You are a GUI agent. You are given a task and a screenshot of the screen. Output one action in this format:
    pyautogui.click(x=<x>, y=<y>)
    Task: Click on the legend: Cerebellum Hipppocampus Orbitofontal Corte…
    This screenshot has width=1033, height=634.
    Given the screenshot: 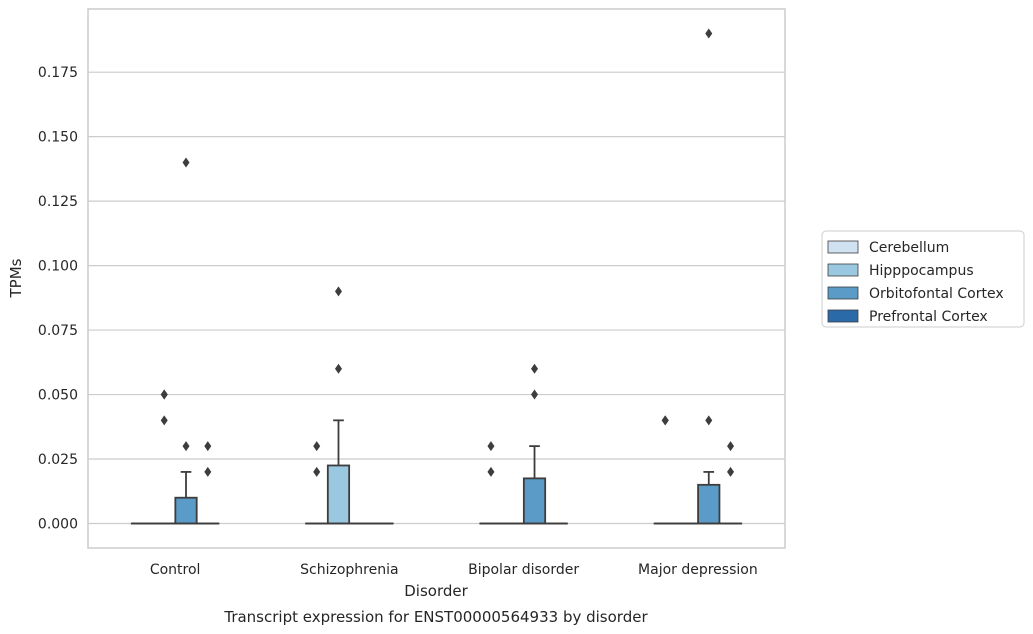 What is the action you would take?
    pyautogui.click(x=923, y=279)
    